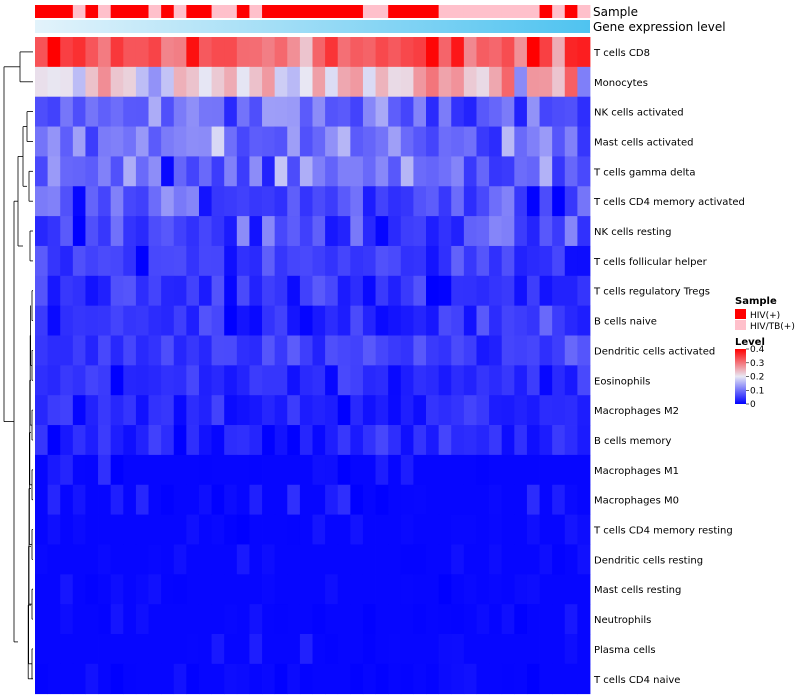 Image resolution: width=800 pixels, height=700 pixels. Describe the element at coordinates (750, 342) in the screenshot. I see `legend-title-level: Level` at that location.